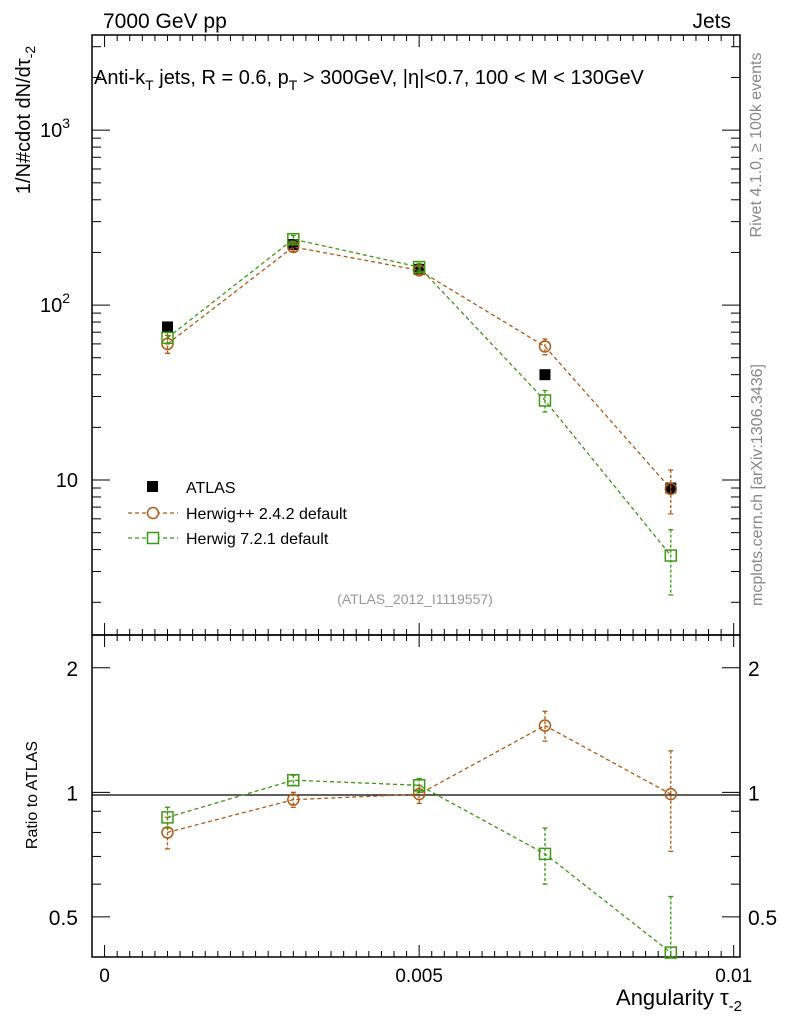 The width and height of the screenshot is (786, 1024). I want to click on main-y-tick-label: 10², so click(55, 303).